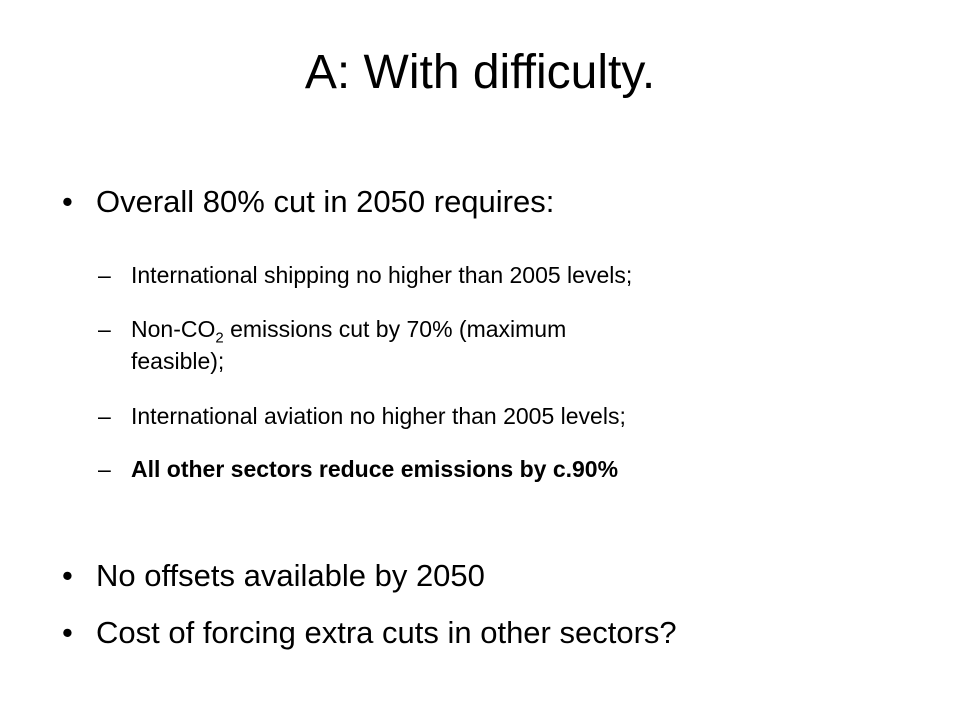 The width and height of the screenshot is (960, 720). What do you see at coordinates (480, 72) in the screenshot?
I see `slide-title: A: With difficulty.` at bounding box center [480, 72].